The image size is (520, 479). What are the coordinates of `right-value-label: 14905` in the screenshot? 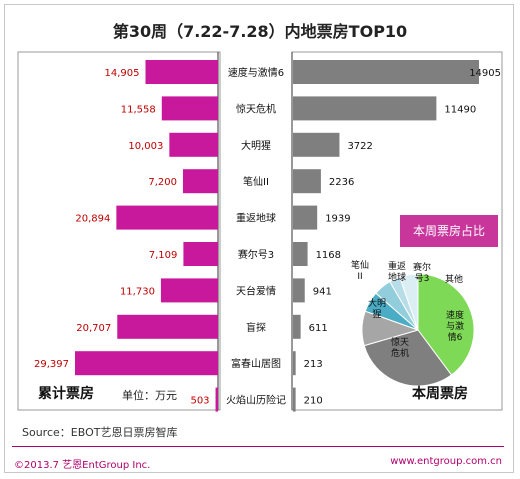 It's located at (485, 73).